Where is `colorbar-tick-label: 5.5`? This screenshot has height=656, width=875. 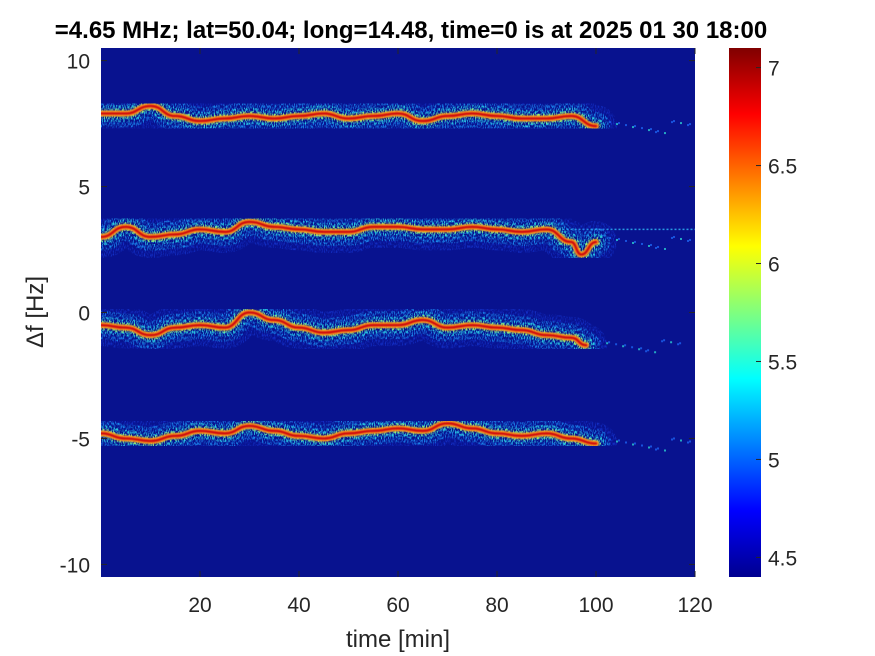 colorbar-tick-label: 5.5 is located at coordinates (782, 362).